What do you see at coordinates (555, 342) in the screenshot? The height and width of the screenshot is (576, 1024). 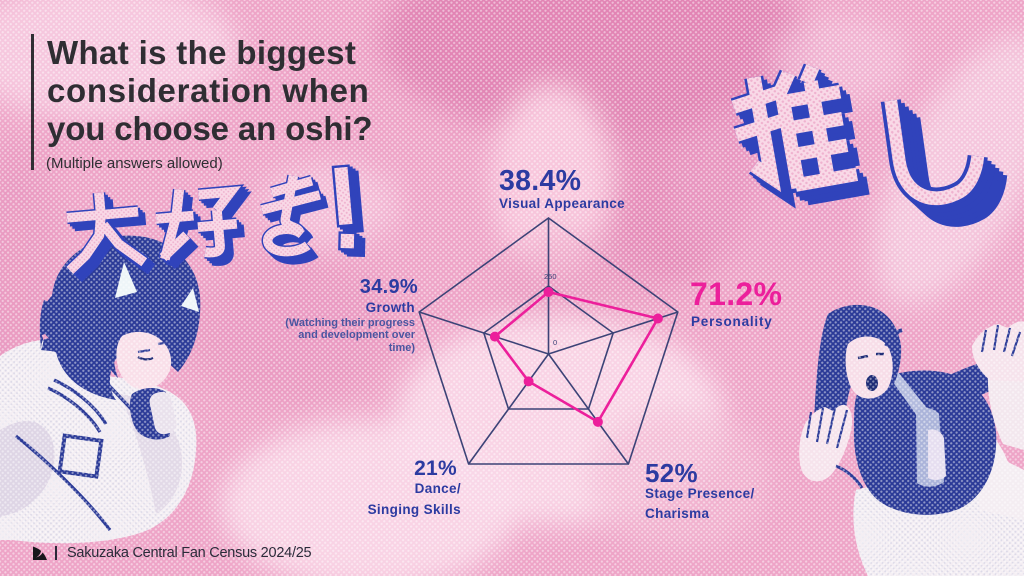 I see `svg-text: 0` at bounding box center [555, 342].